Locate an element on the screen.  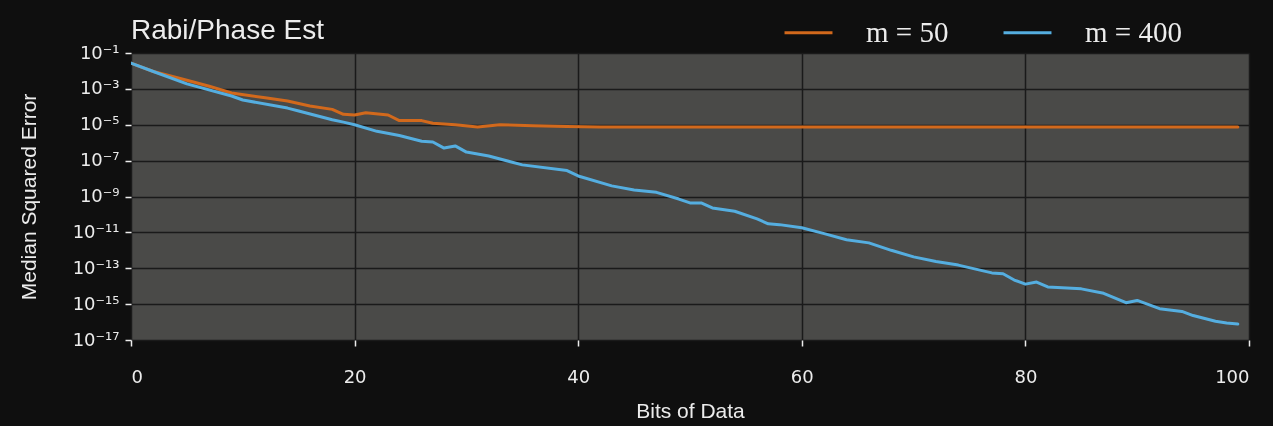
x-axis-title: Bits of Data is located at coordinates (691, 410).